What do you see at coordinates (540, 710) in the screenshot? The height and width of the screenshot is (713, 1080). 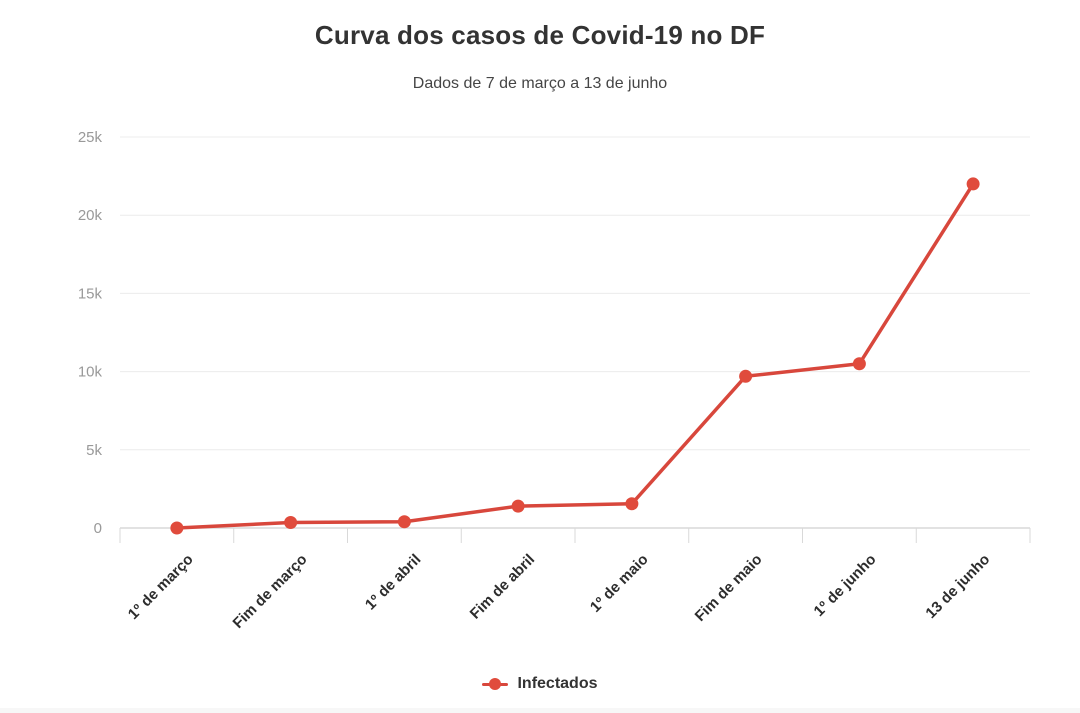 I see `bottom-edge-strip` at bounding box center [540, 710].